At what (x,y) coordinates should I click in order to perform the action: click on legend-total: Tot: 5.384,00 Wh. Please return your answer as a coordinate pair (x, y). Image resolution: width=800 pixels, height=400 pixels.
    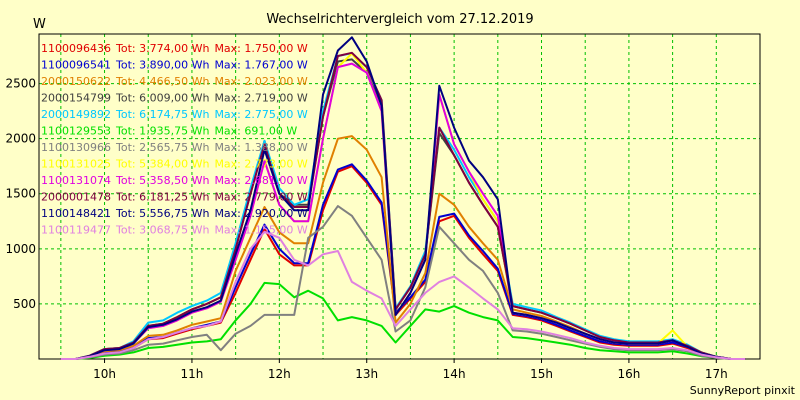
    Looking at the image, I should click on (162, 164).